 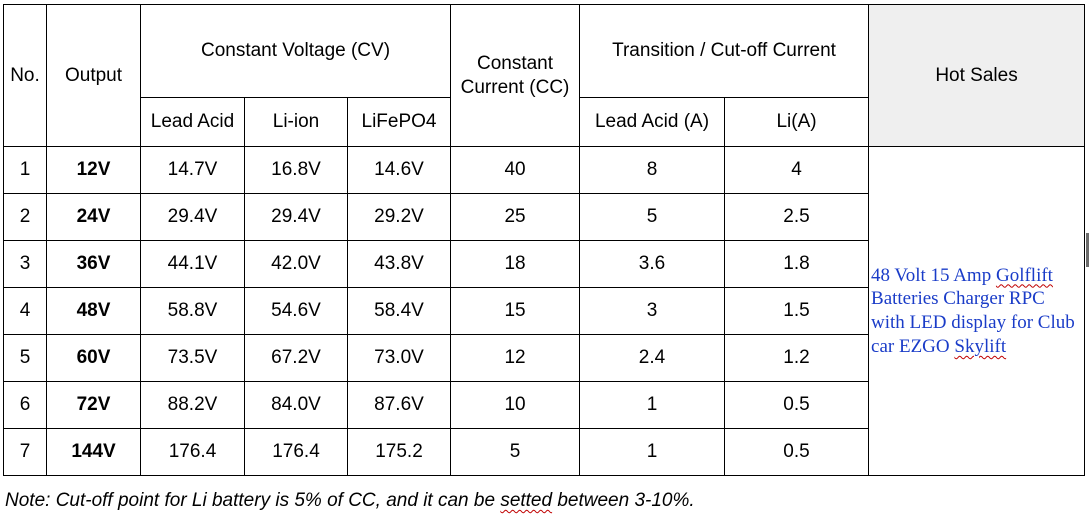 What do you see at coordinates (652, 264) in the screenshot?
I see `cell-transition-lead-acid: 3.6` at bounding box center [652, 264].